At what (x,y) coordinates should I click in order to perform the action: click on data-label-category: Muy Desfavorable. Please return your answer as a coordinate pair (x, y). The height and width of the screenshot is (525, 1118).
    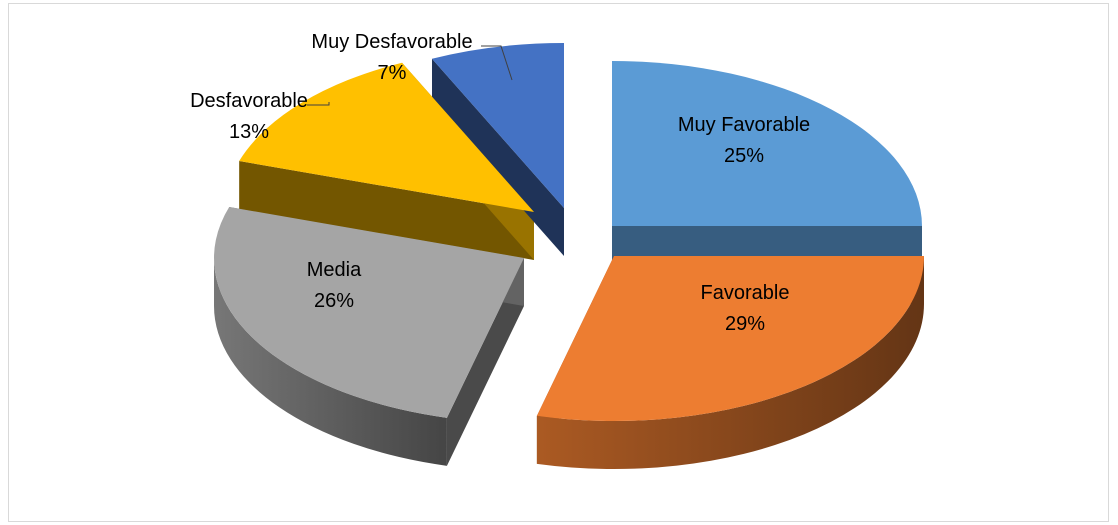
    Looking at the image, I should click on (391, 42).